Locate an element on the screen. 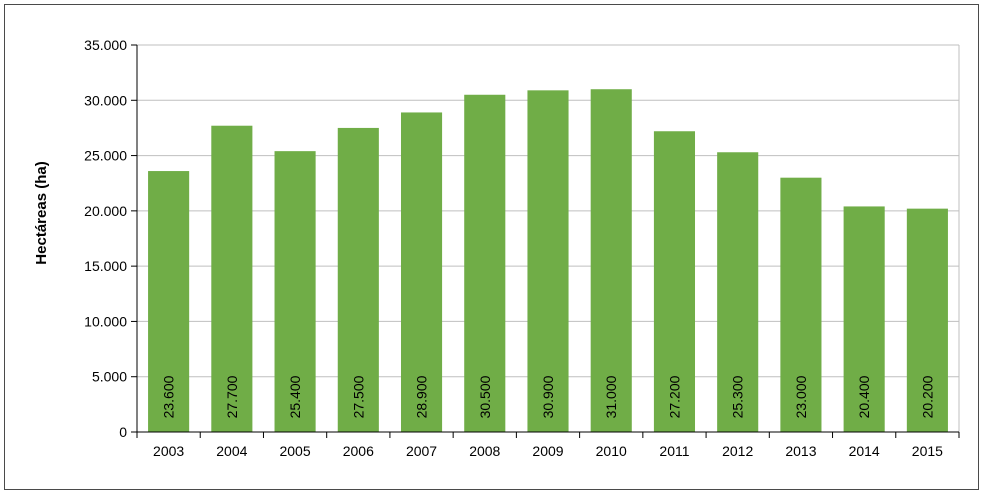 Image resolution: width=984 pixels, height=495 pixels. x-tick-label: 2003 is located at coordinates (168, 451).